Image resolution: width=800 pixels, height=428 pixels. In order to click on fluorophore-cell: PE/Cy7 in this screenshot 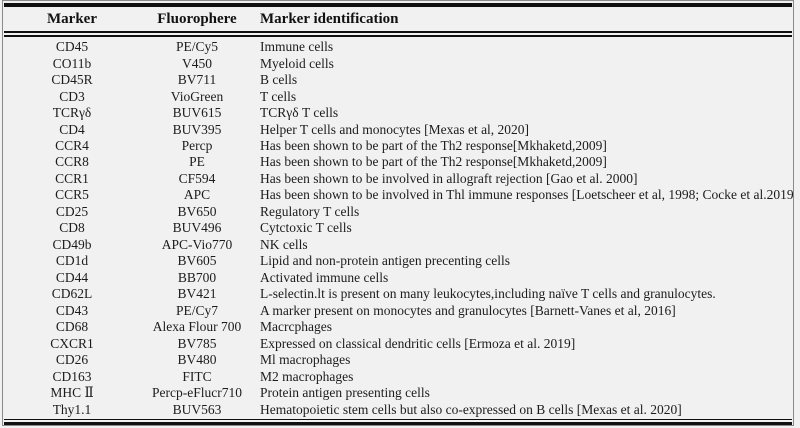, I will do `click(196, 310)`.